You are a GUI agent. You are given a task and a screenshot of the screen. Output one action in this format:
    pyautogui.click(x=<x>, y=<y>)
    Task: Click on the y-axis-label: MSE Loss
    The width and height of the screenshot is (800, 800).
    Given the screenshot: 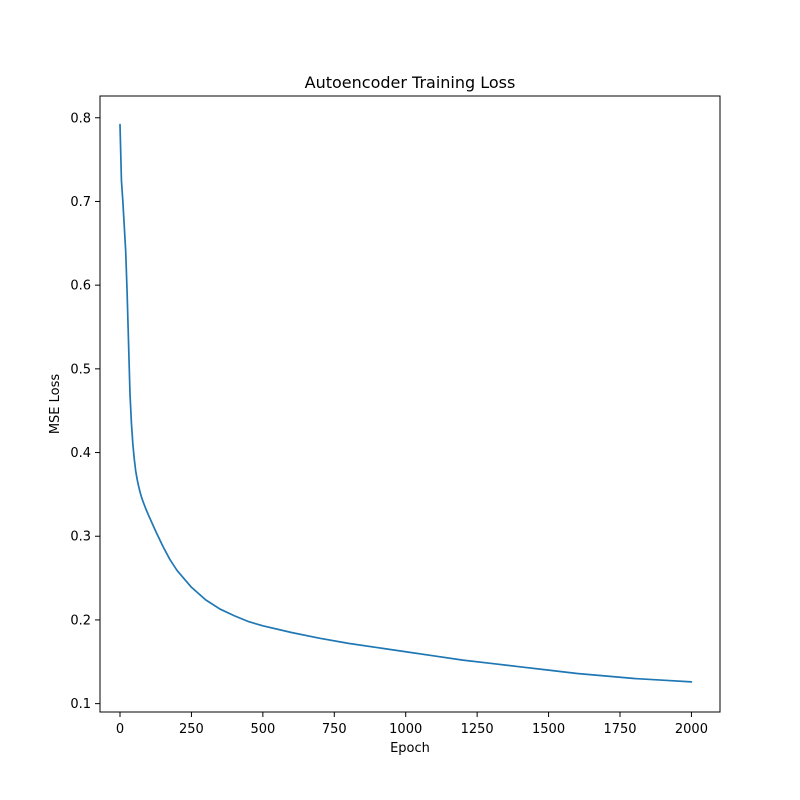 What is the action you would take?
    pyautogui.click(x=55, y=404)
    